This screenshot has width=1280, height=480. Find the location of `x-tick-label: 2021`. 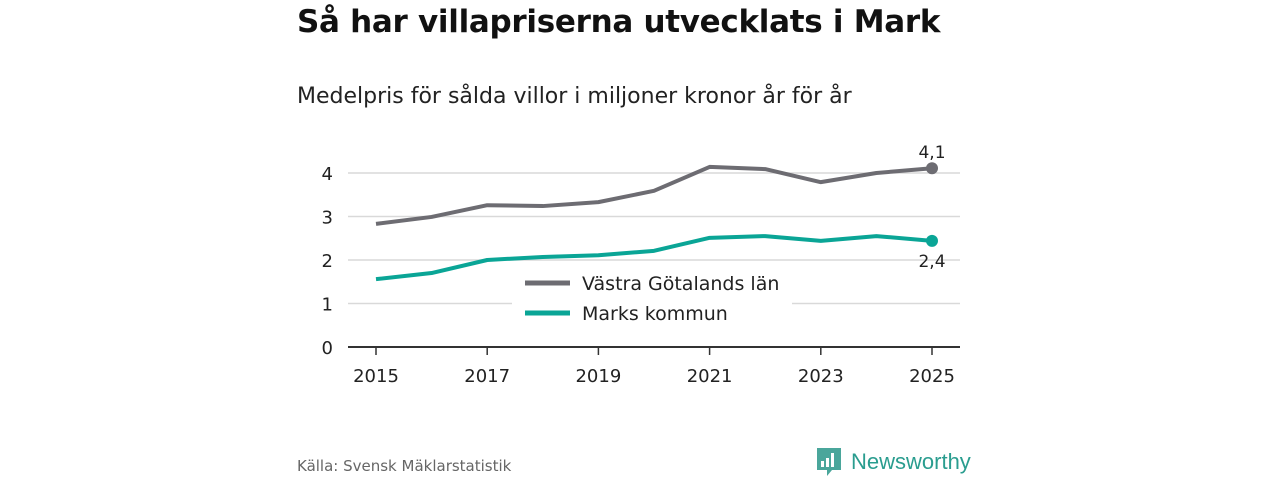

x-tick-label: 2021 is located at coordinates (710, 376).